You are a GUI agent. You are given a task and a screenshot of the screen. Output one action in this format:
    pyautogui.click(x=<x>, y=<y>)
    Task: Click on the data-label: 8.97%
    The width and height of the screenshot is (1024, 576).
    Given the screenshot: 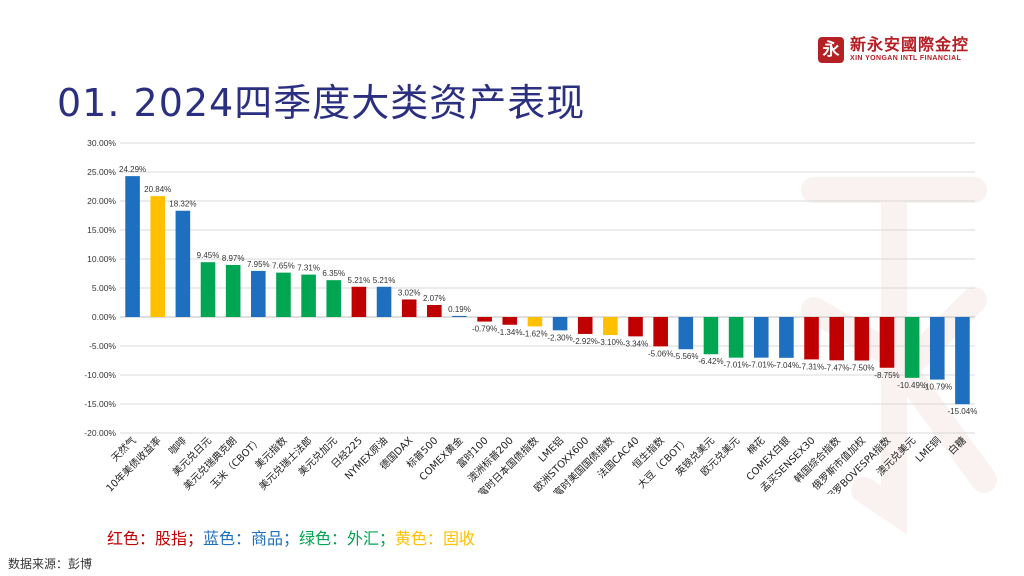 What is the action you would take?
    pyautogui.click(x=233, y=258)
    